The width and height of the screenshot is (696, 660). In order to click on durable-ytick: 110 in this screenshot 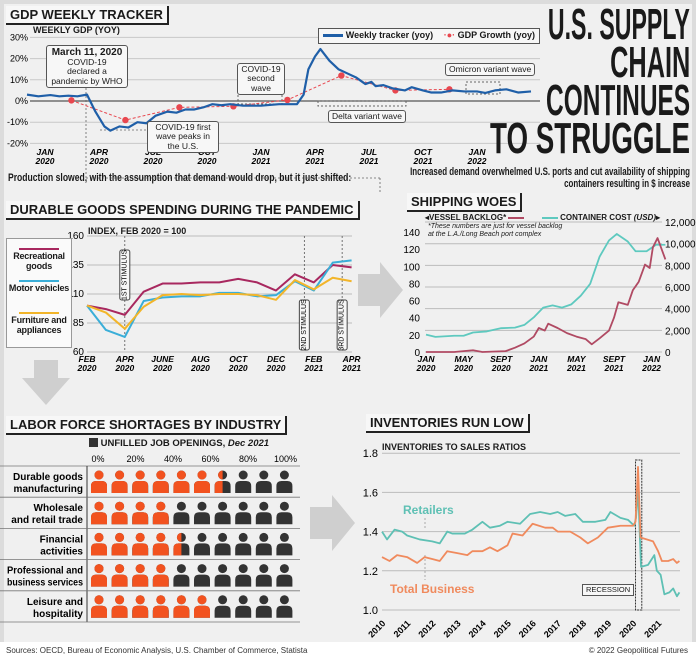, I will do `click(76, 294)`.